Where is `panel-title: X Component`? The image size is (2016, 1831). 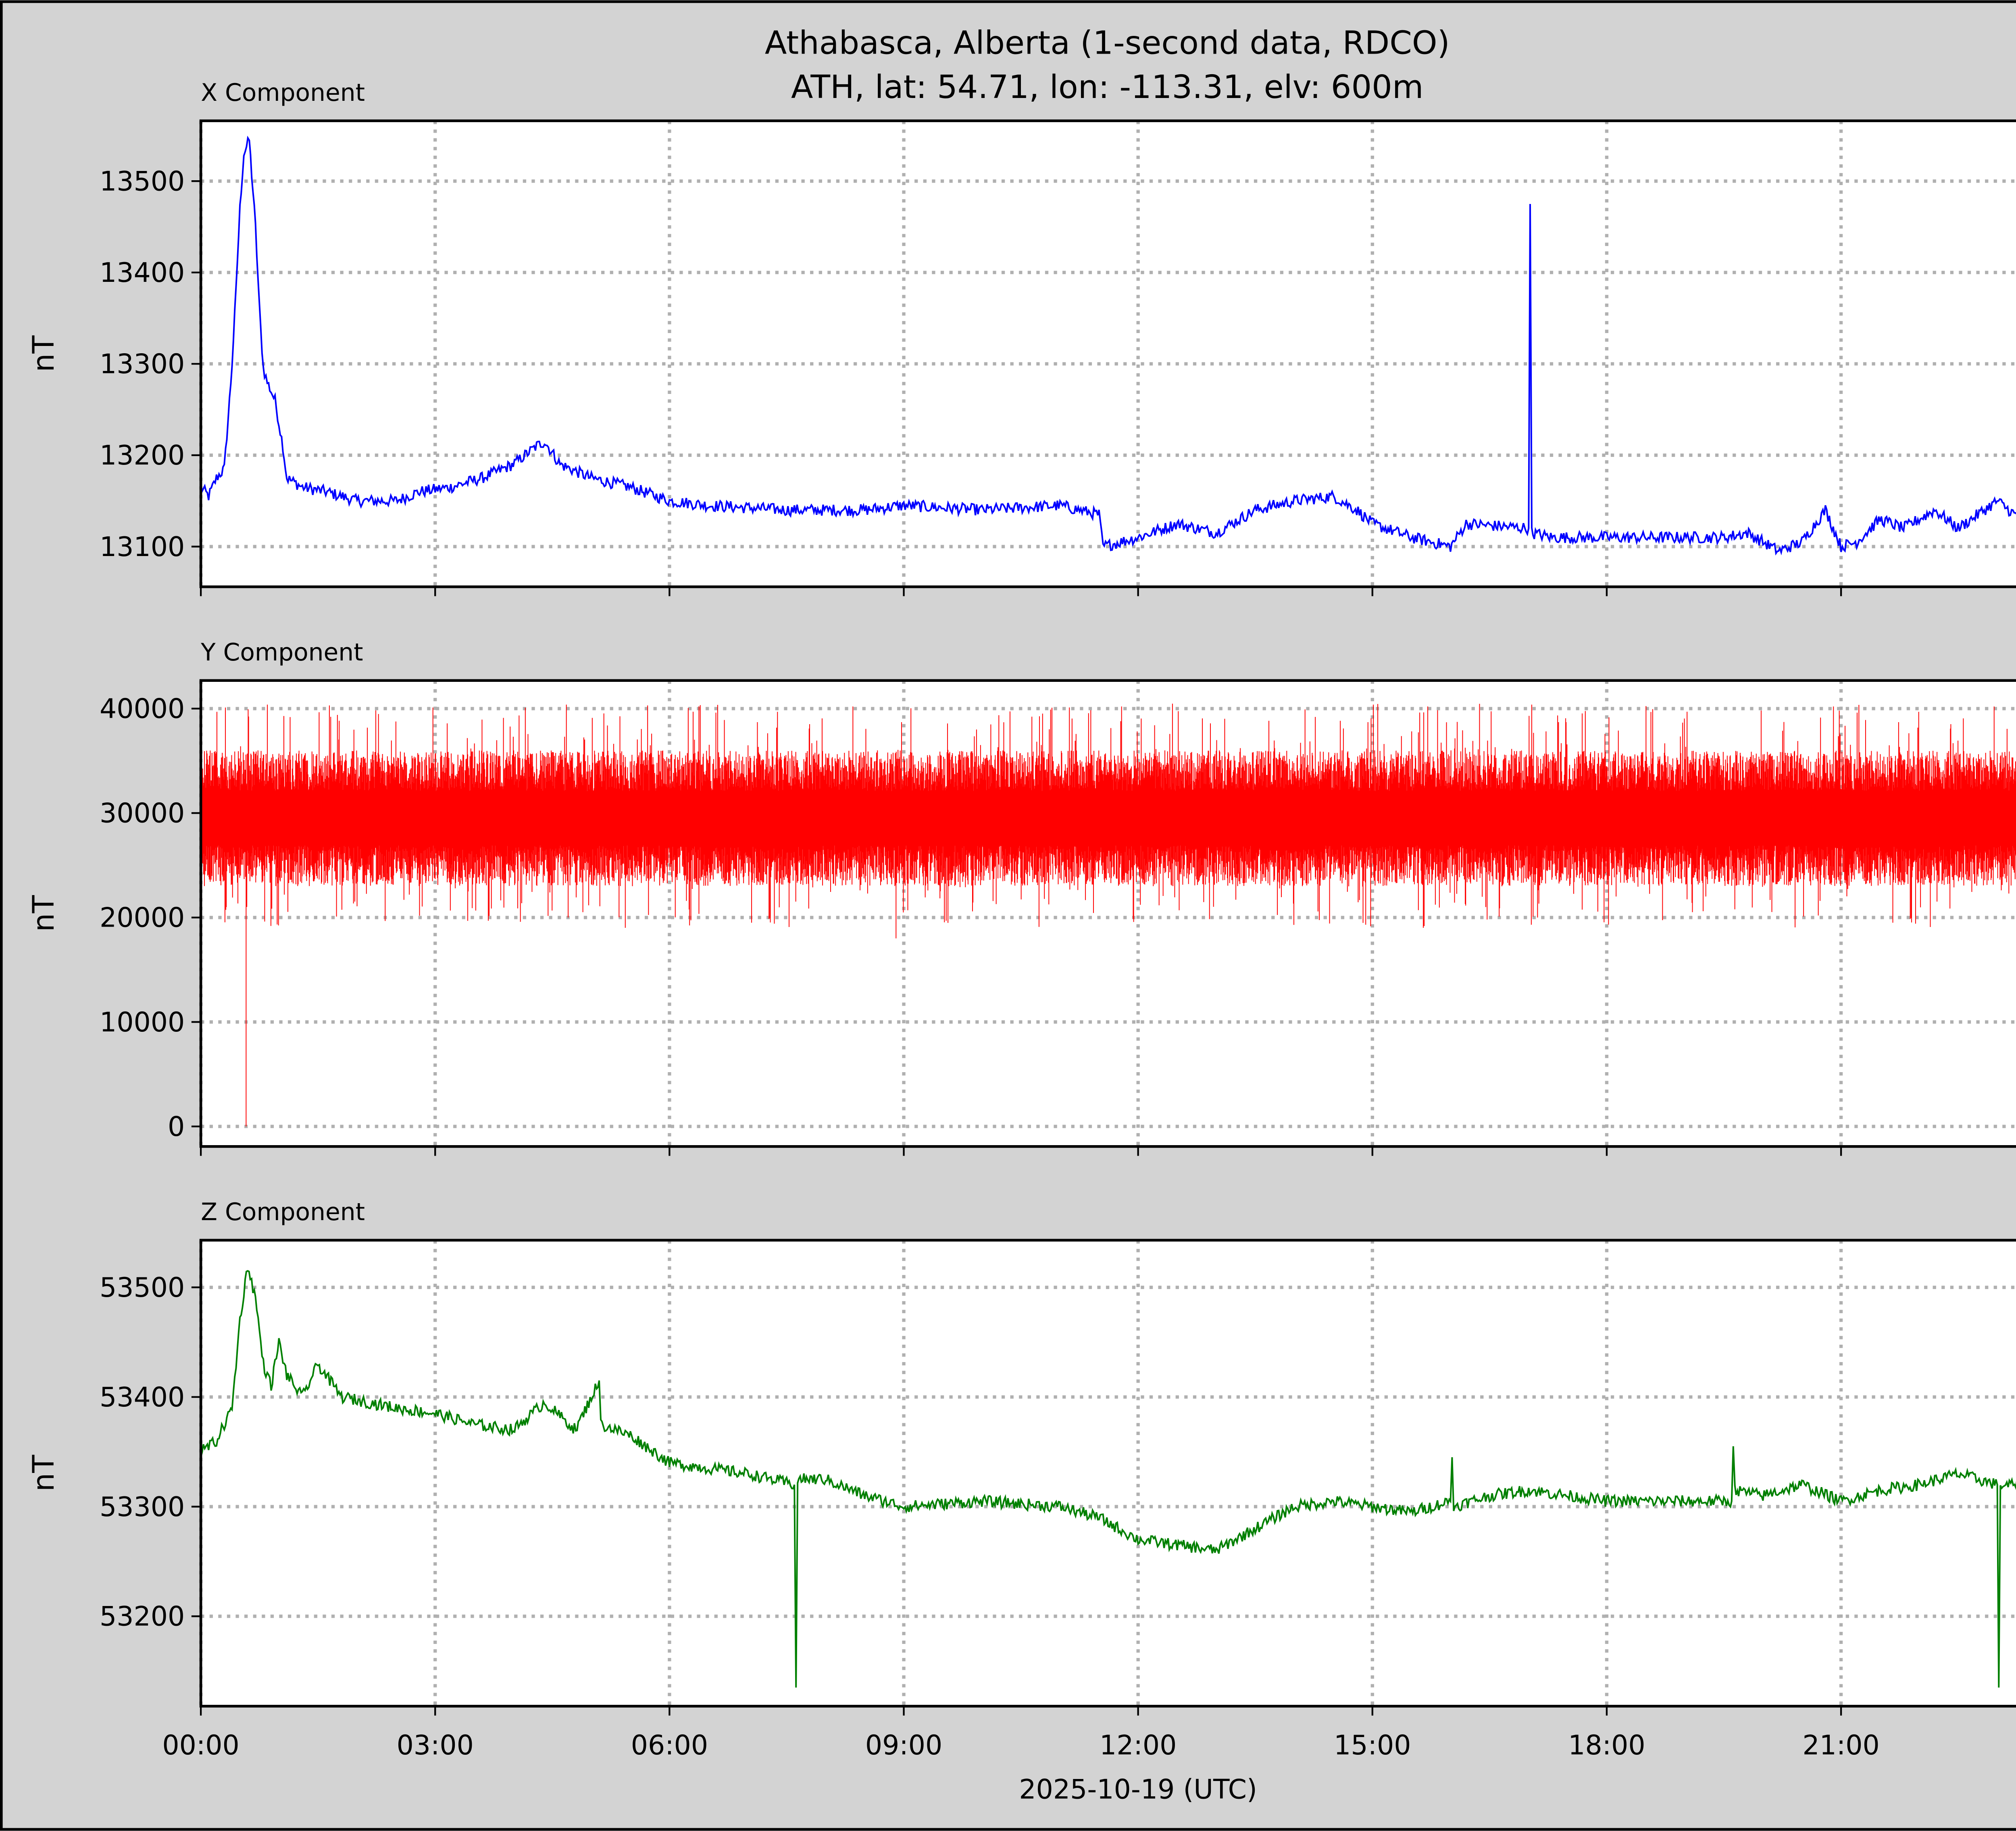 panel-title: X Component is located at coordinates (283, 93).